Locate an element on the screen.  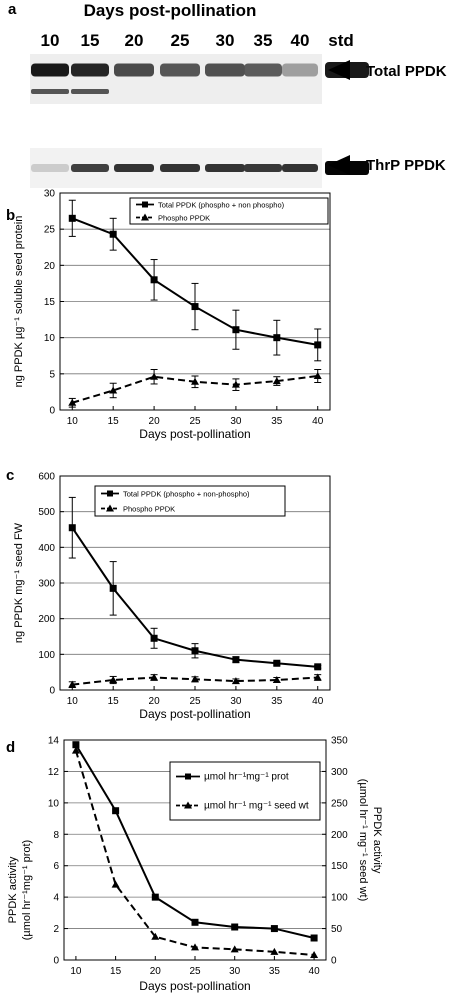
y-tick-label: 14 is located at coordinates (54, 741).